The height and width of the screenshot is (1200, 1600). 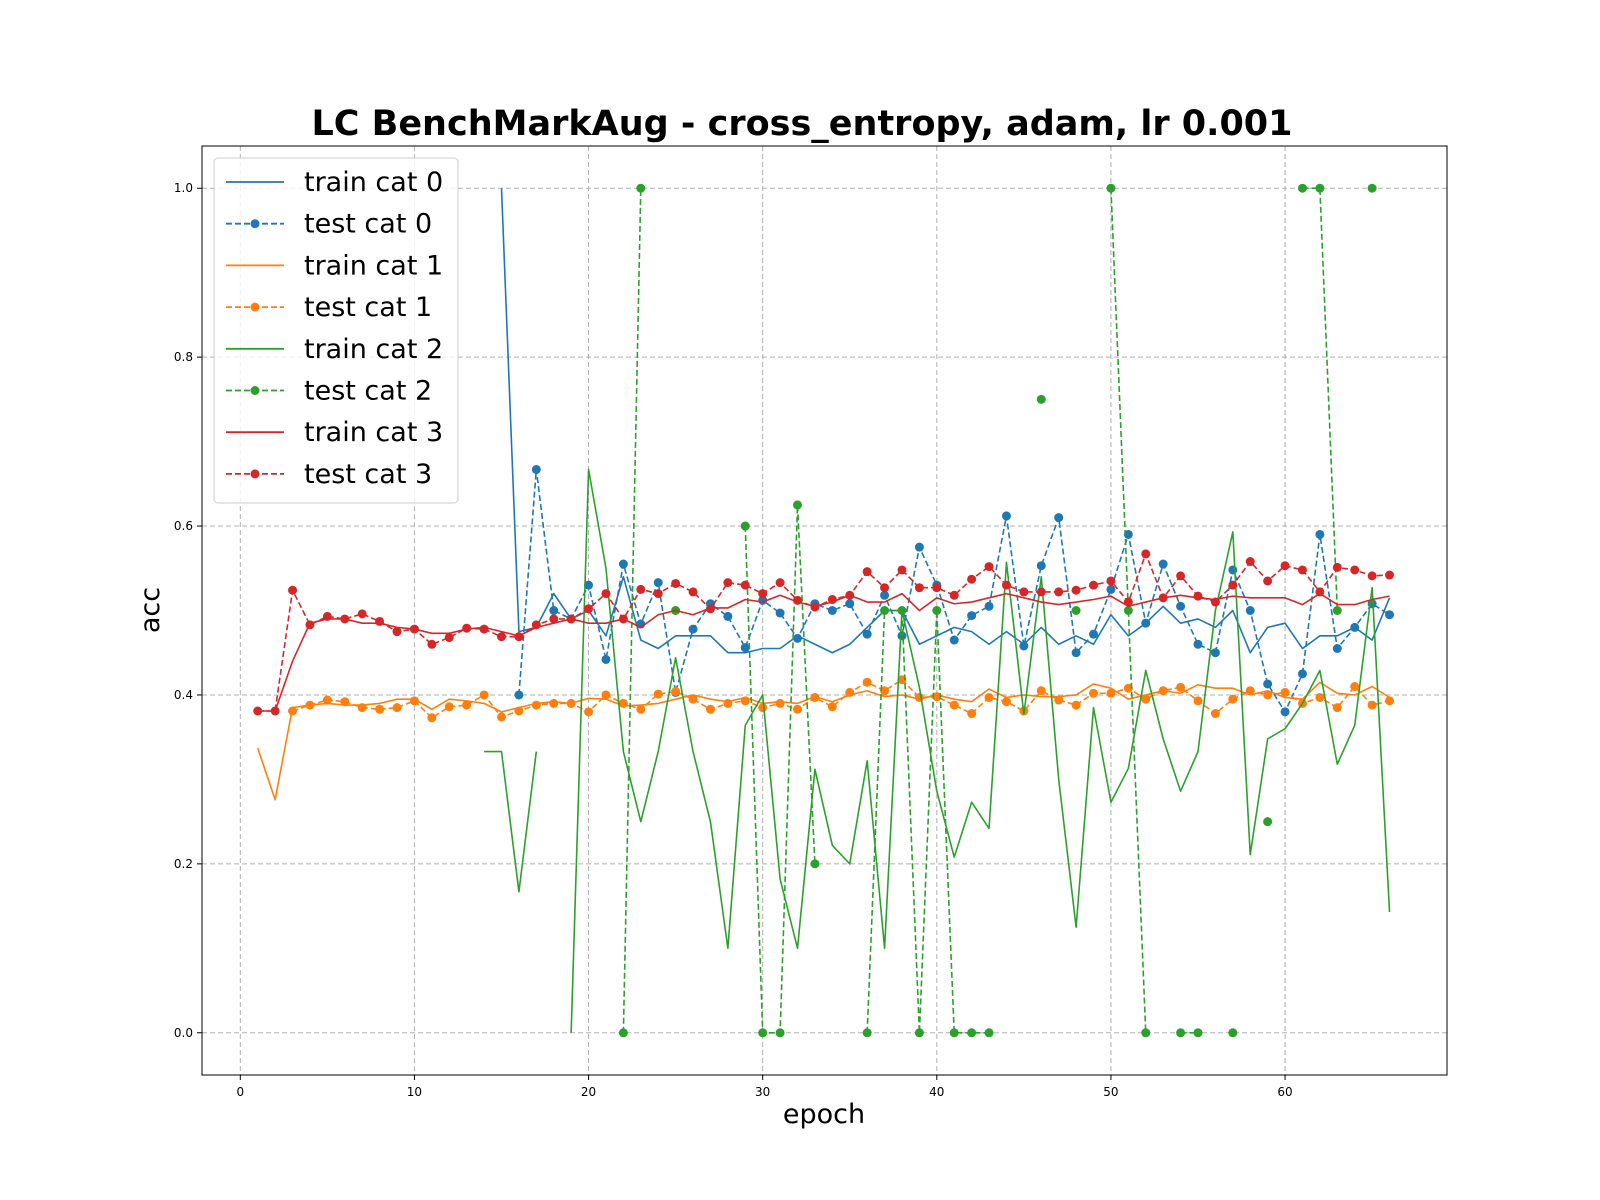 What do you see at coordinates (368, 224) in the screenshot?
I see `legend-label: test cat 0` at bounding box center [368, 224].